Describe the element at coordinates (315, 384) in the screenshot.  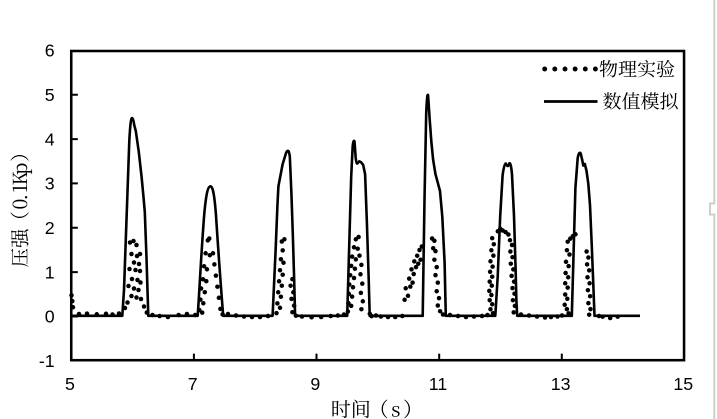
I see `svg-text: 9` at that location.